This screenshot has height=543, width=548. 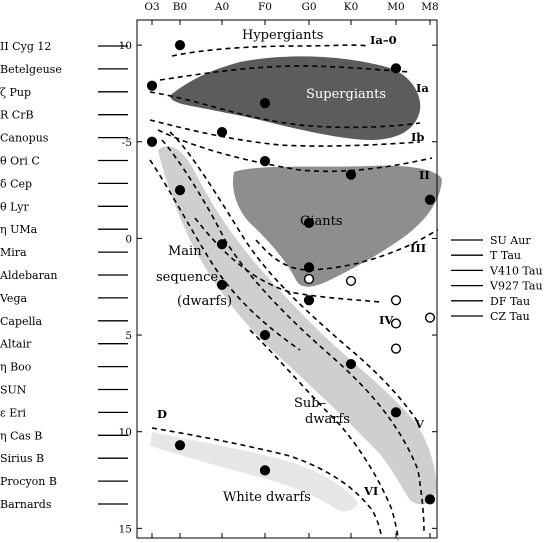 What do you see at coordinates (370, 491) in the screenshot?
I see `class-vi: VI` at bounding box center [370, 491].